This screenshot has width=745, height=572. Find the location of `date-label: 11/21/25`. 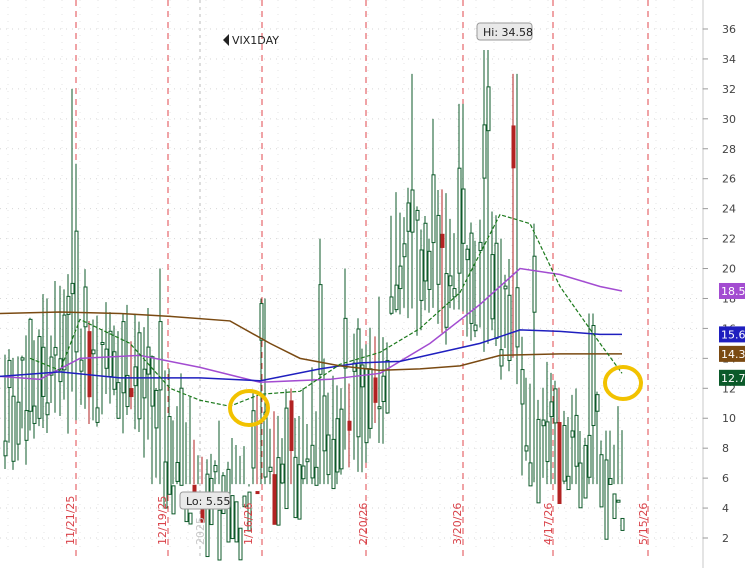

date-label: 11/21/25 is located at coordinates (70, 520).